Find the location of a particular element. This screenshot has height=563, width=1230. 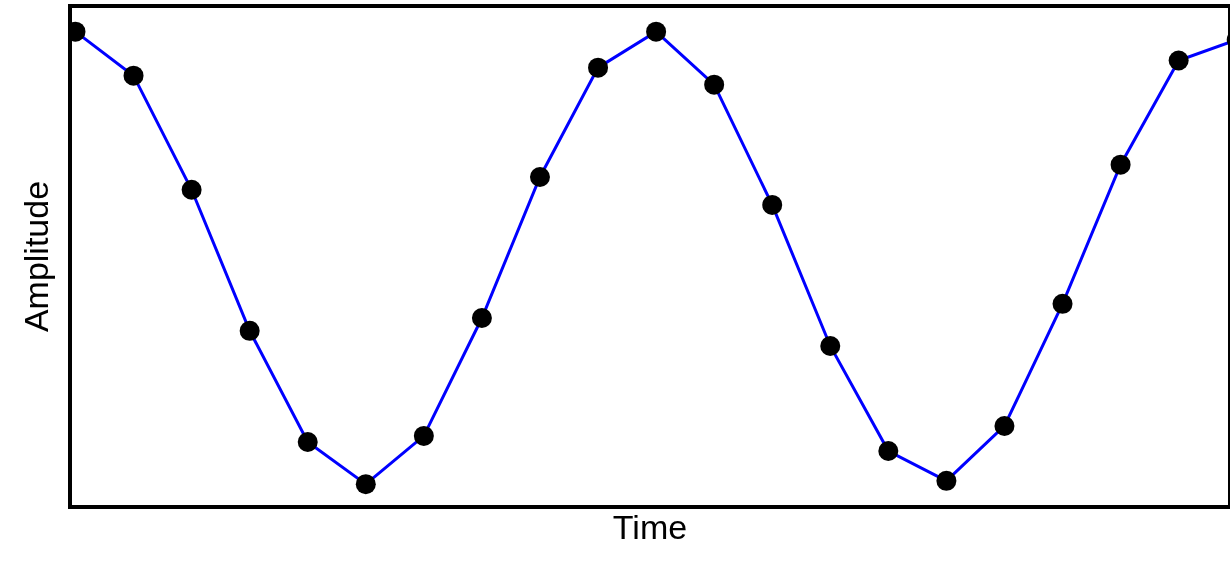

y-axis-title: Amplitude is located at coordinates (36, 256).